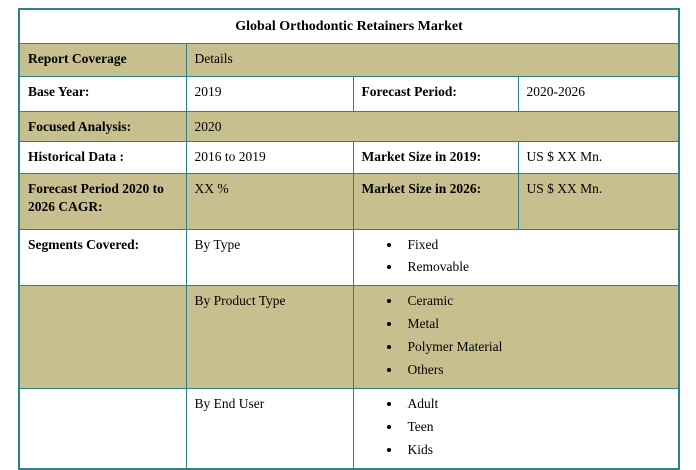 The width and height of the screenshot is (696, 470). What do you see at coordinates (102, 201) in the screenshot?
I see `forecast-cagr-label: Forecast Period 2020 to 2026 CAGR:` at bounding box center [102, 201].